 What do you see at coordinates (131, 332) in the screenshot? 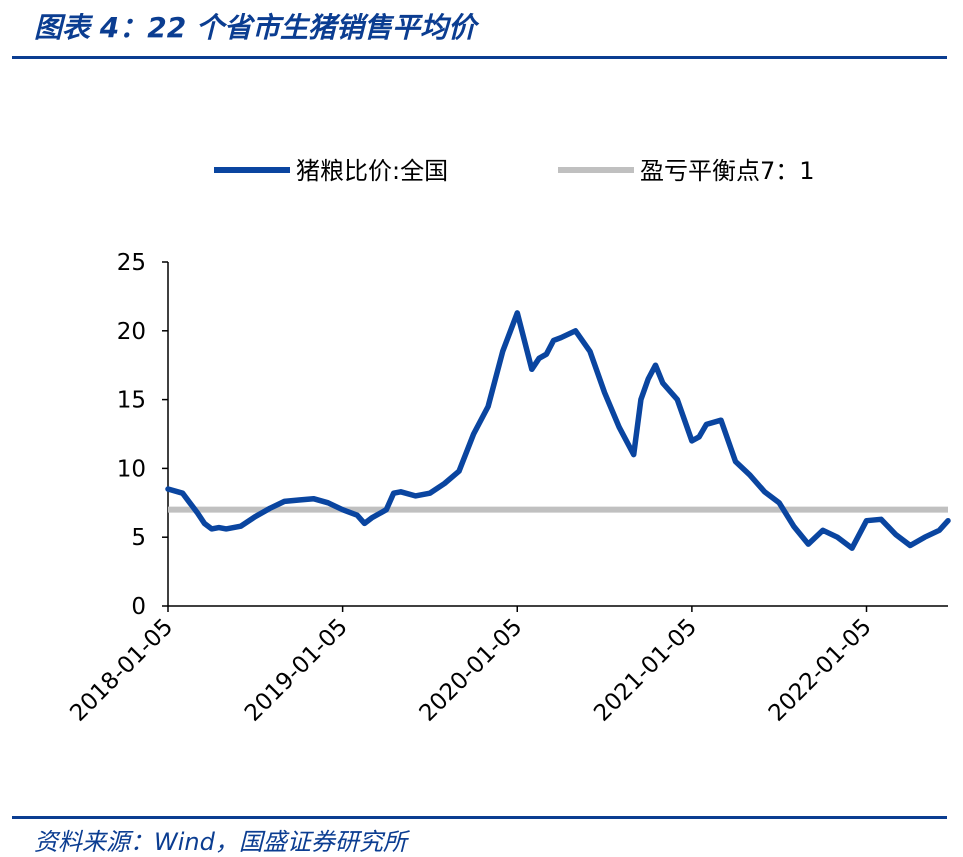
I see `y-tick-label: 20` at bounding box center [131, 332].